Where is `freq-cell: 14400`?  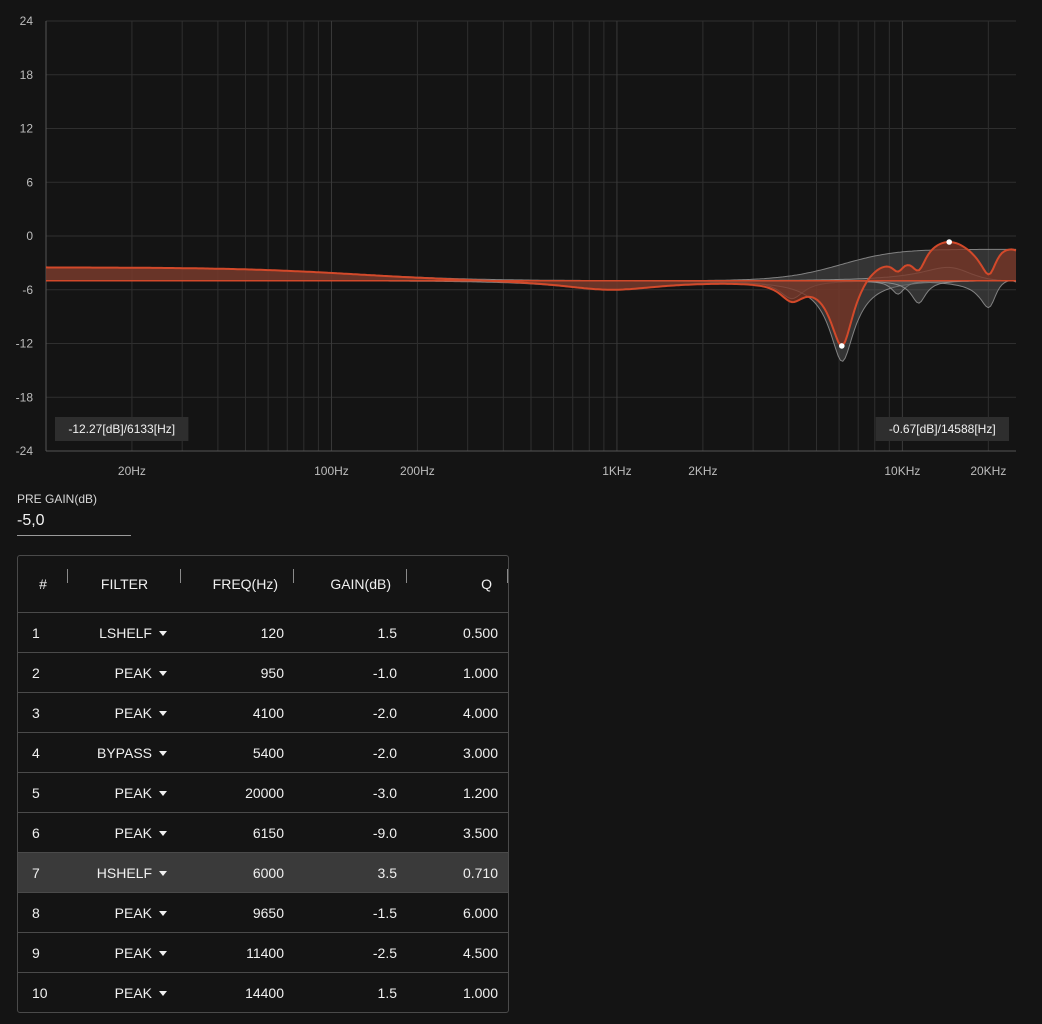 freq-cell: 14400 is located at coordinates (264, 992).